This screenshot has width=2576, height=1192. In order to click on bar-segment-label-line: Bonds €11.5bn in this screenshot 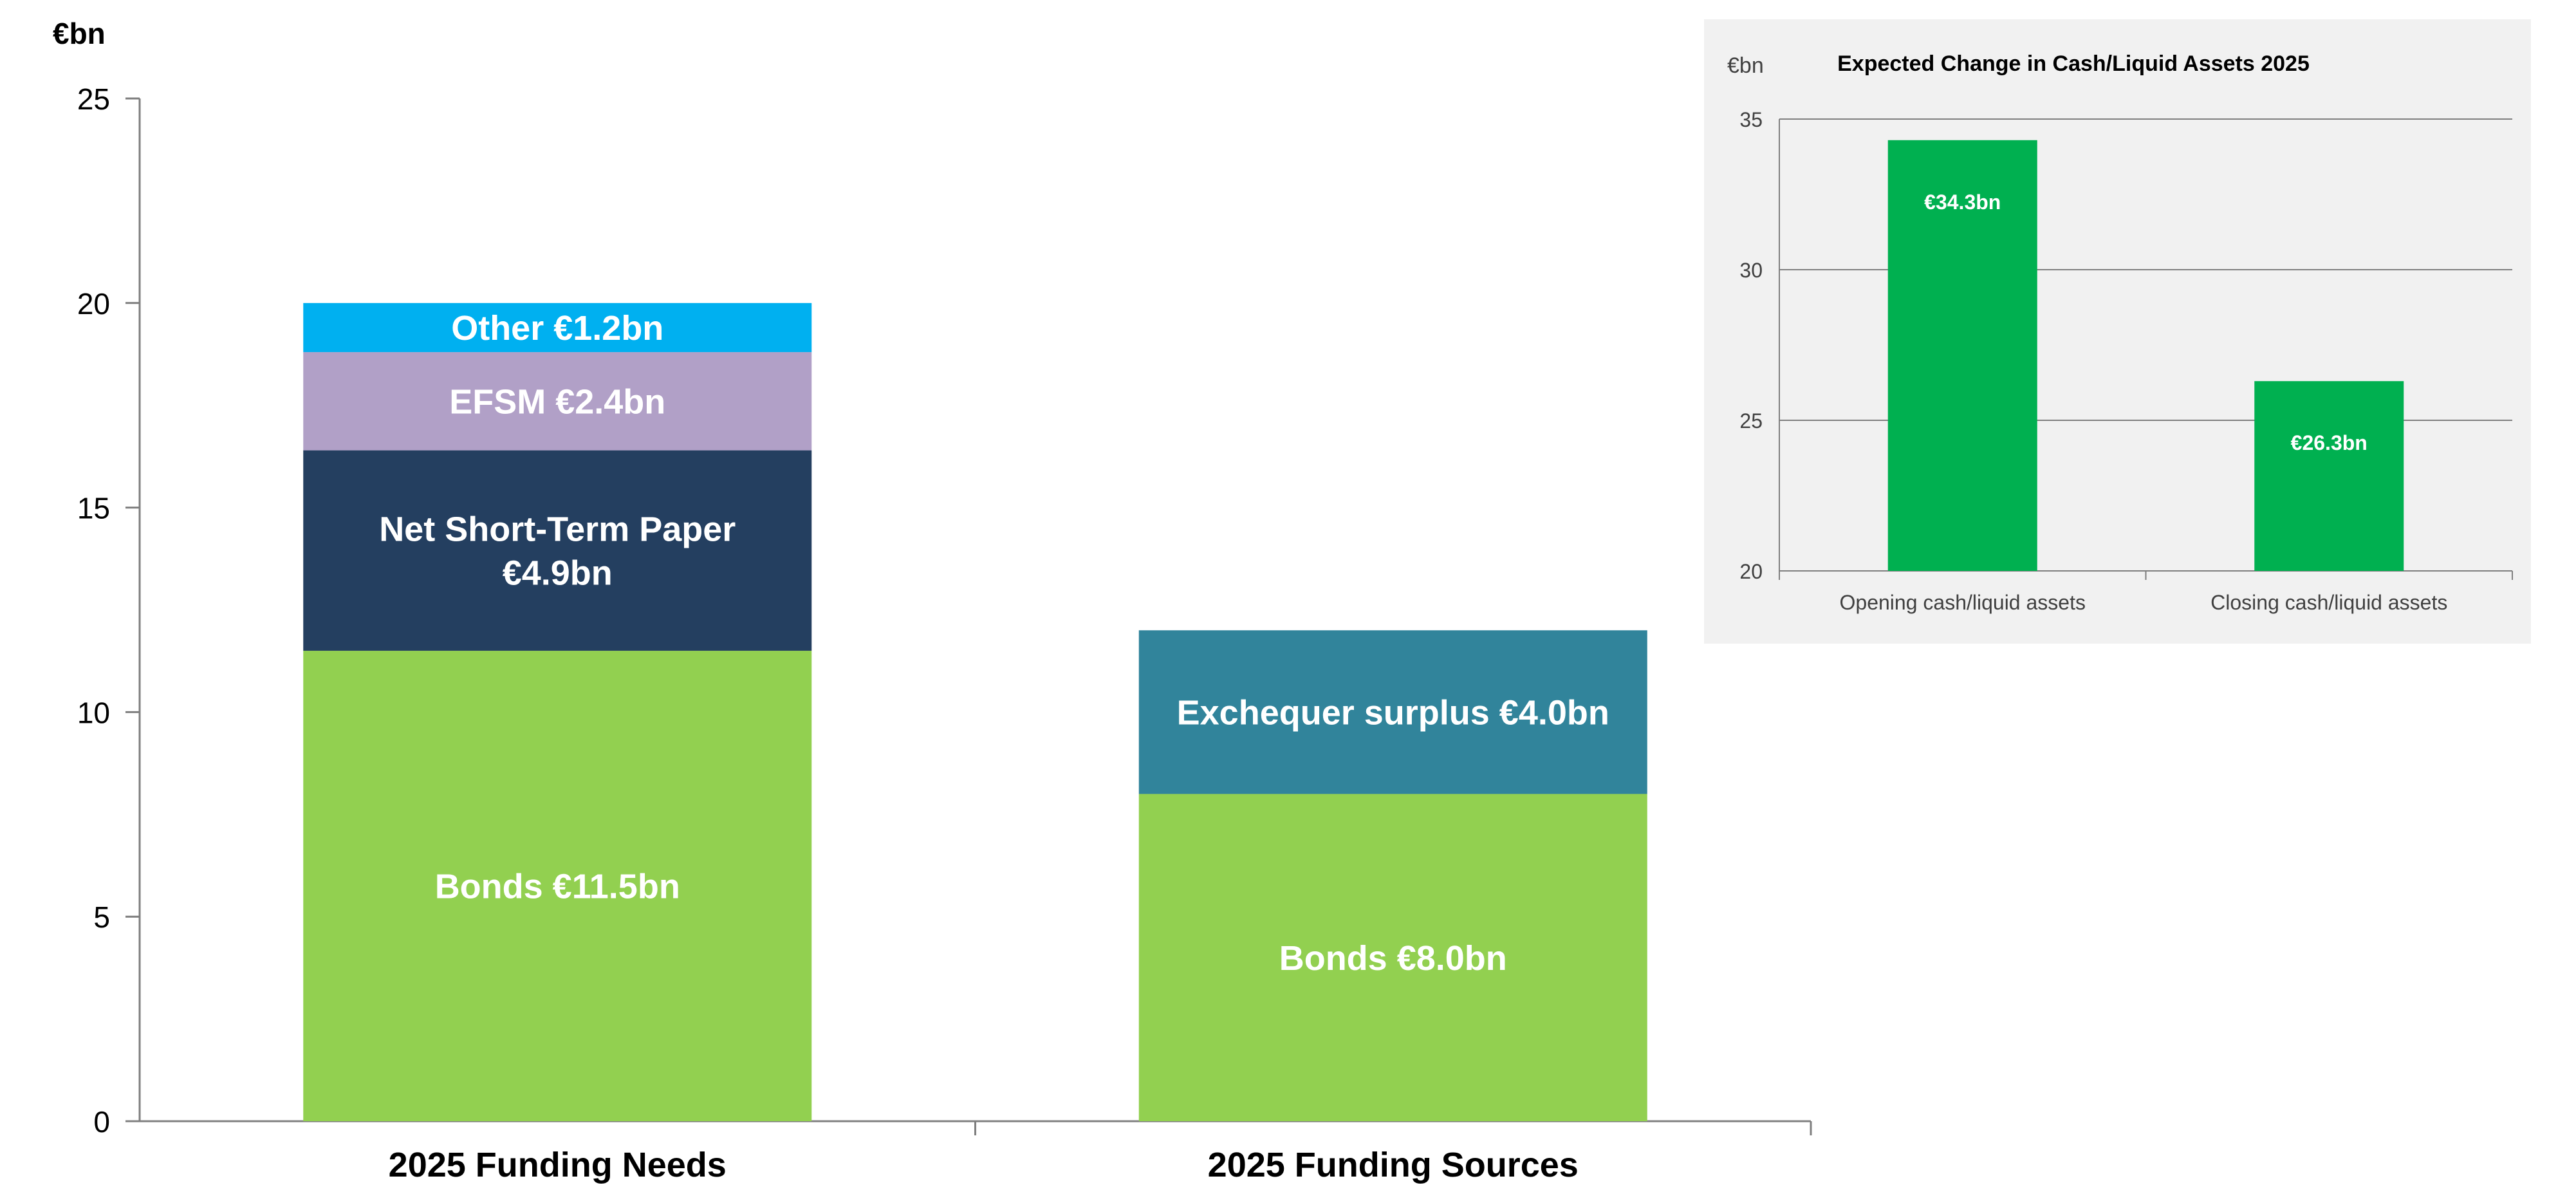, I will do `click(557, 887)`.